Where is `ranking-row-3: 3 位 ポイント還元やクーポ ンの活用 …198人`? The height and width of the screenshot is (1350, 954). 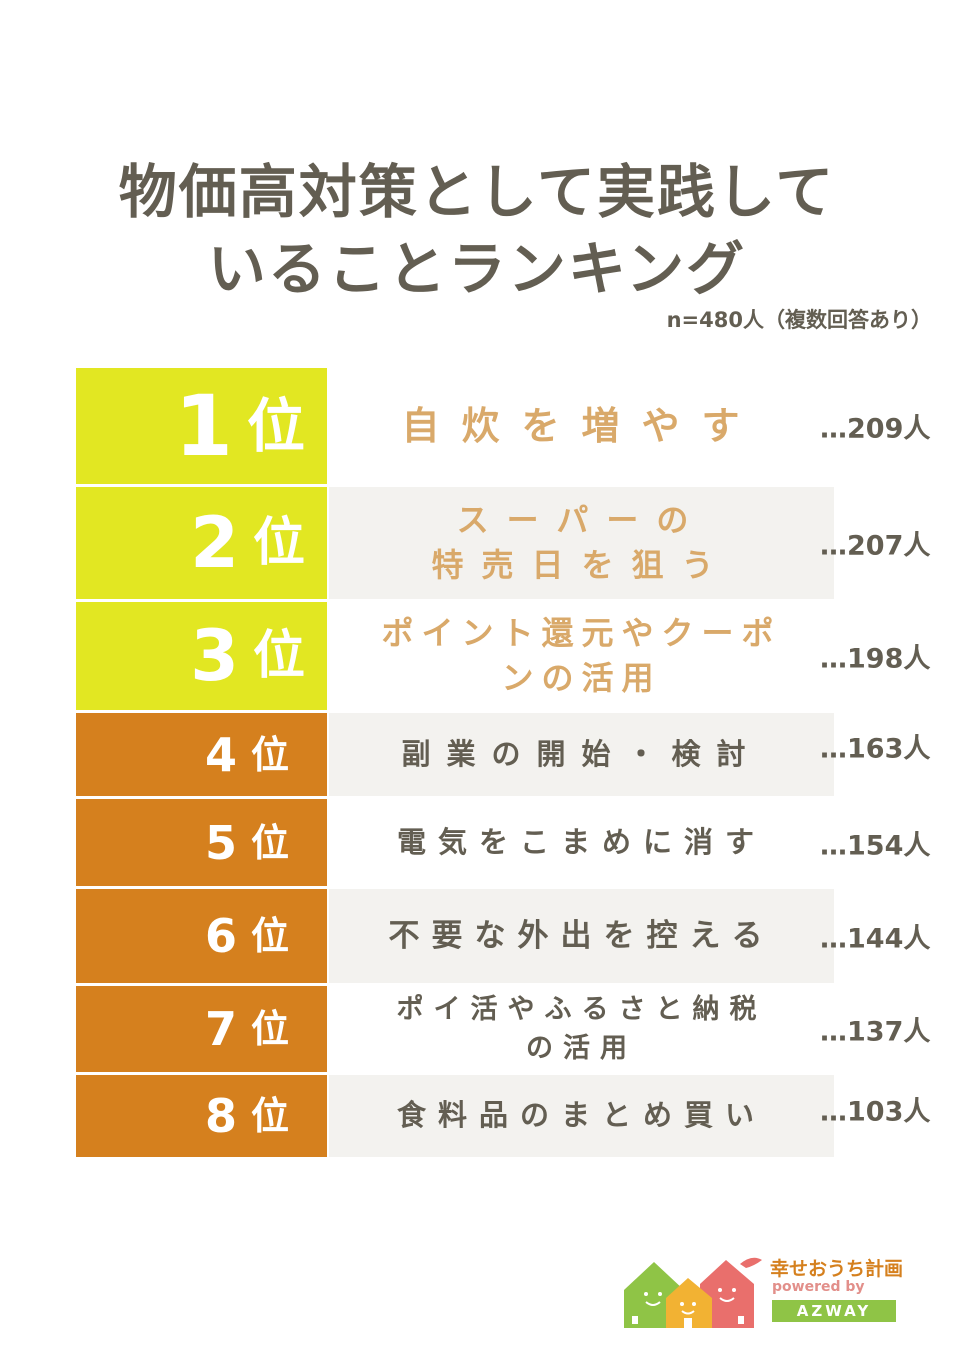
ranking-row-3: 3 位 ポイント還元やクーポ ンの活用 …198人 is located at coordinates (515, 656).